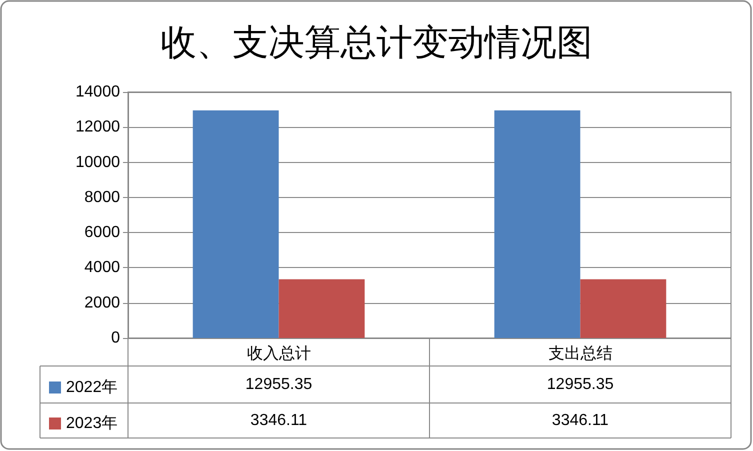 The width and height of the screenshot is (753, 451). I want to click on y-tick-label: 12000, so click(98, 127).